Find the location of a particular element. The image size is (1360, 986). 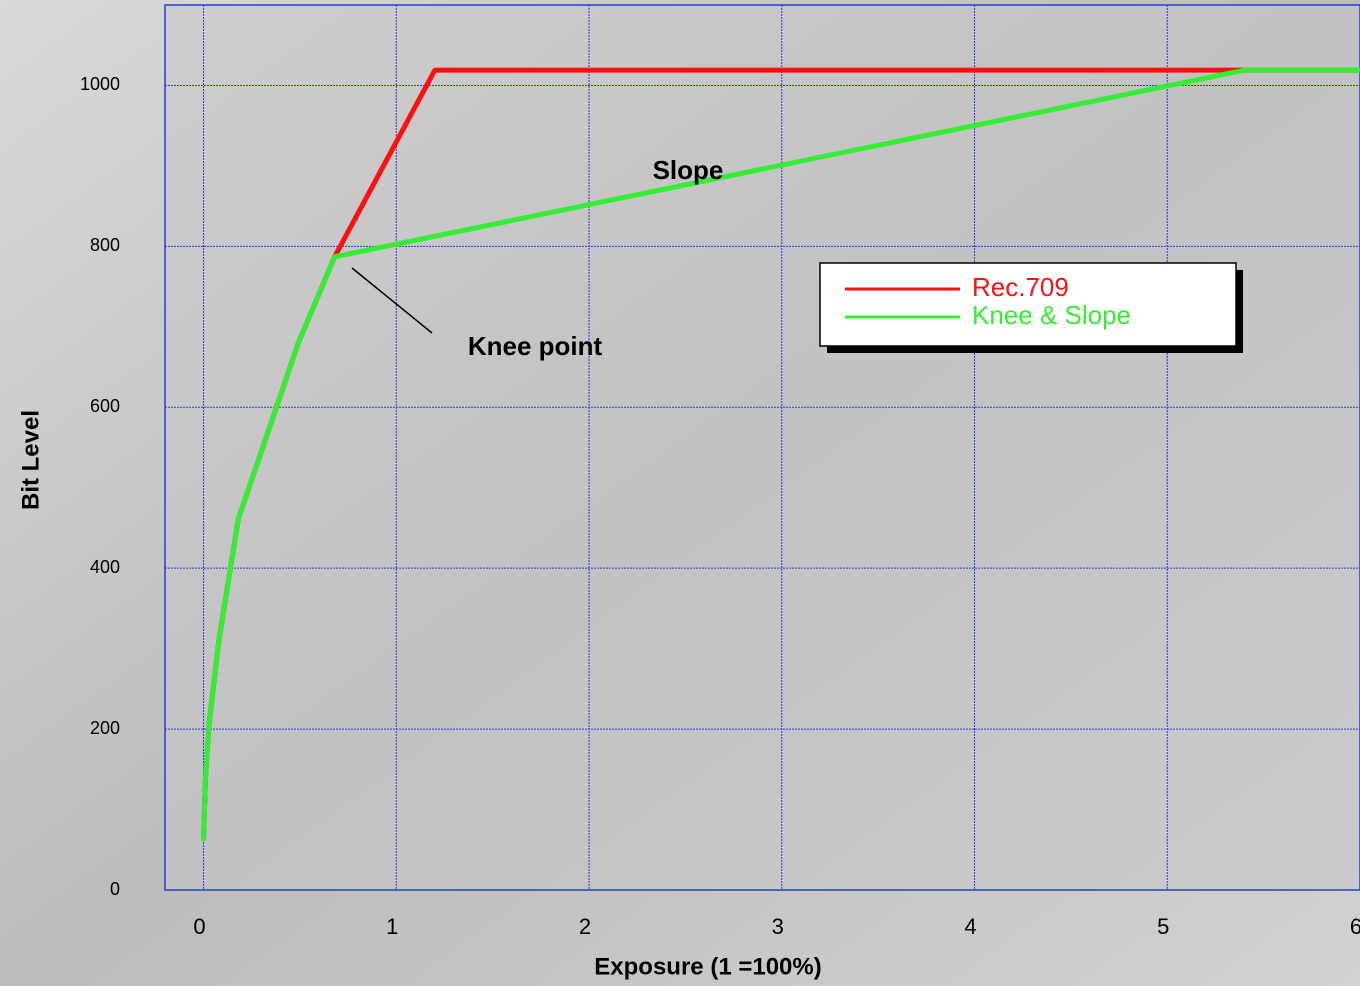

y-tick-label: 1000 is located at coordinates (100, 84).